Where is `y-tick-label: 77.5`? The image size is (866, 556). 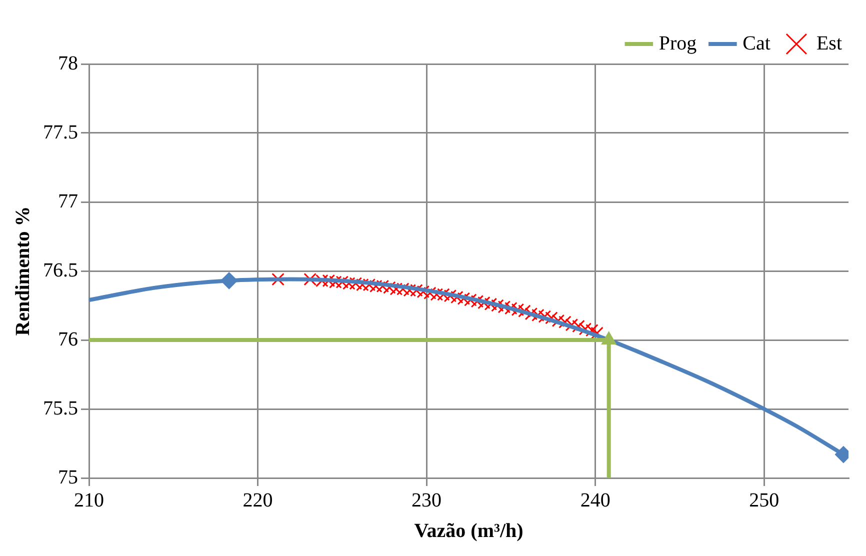 y-tick-label: 77.5 is located at coordinates (60, 132).